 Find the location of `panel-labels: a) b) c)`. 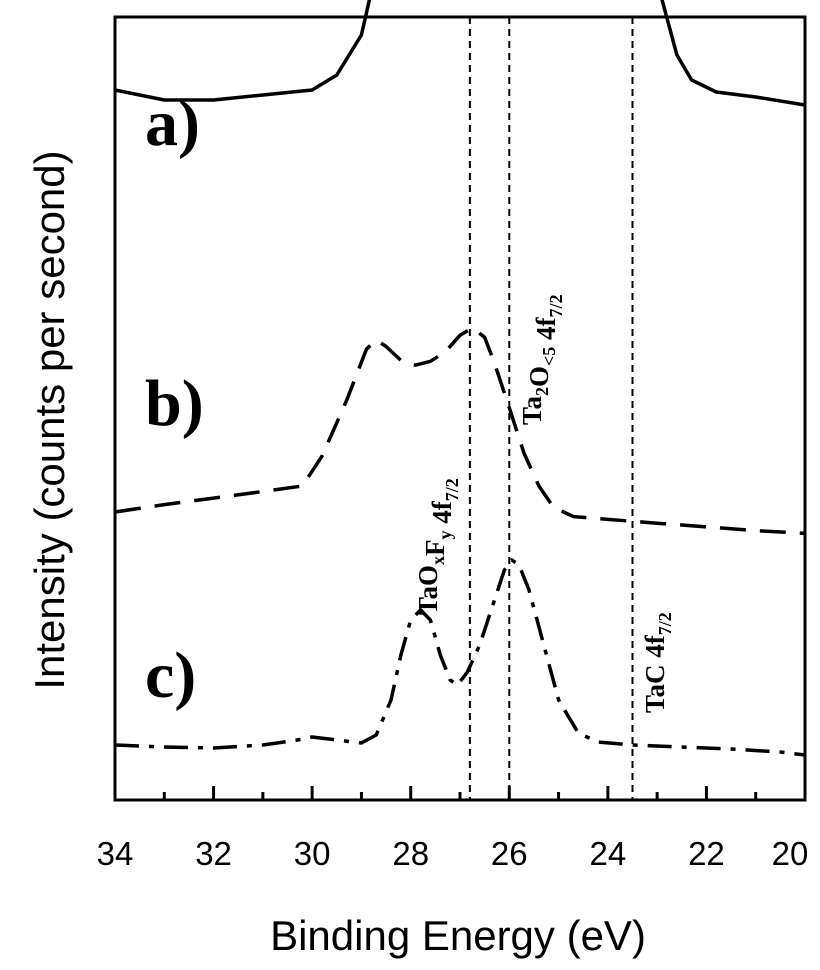

panel-labels: a) b) c) is located at coordinates (174, 399).